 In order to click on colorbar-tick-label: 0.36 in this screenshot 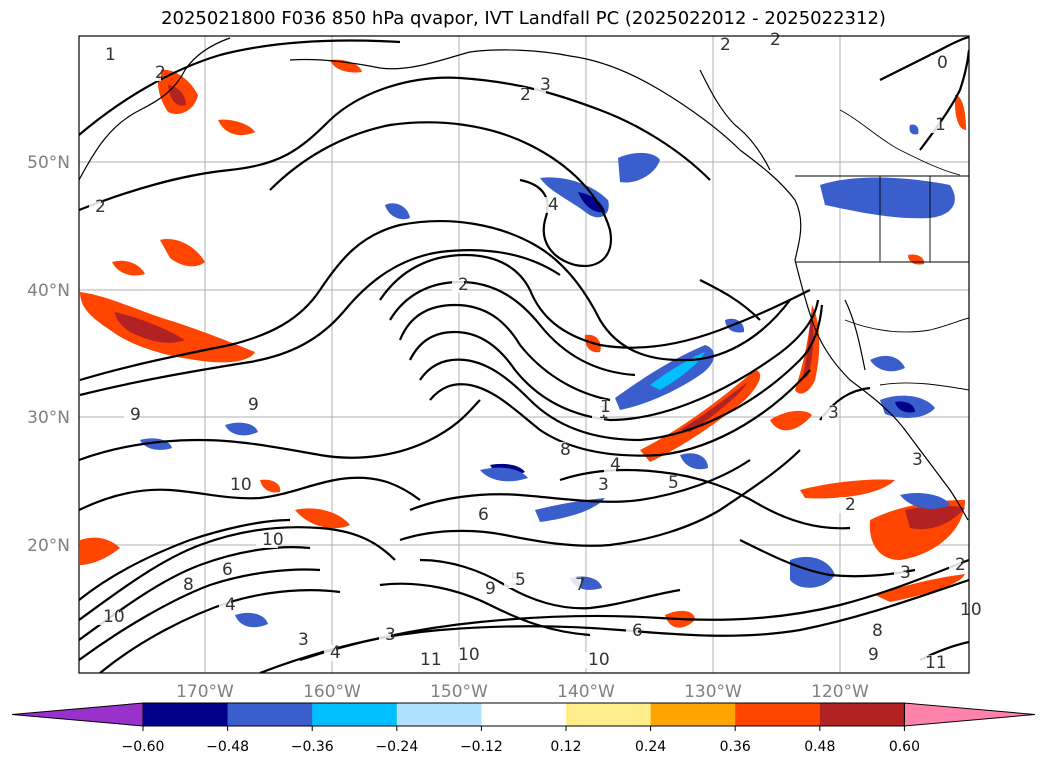, I will do `click(735, 747)`.